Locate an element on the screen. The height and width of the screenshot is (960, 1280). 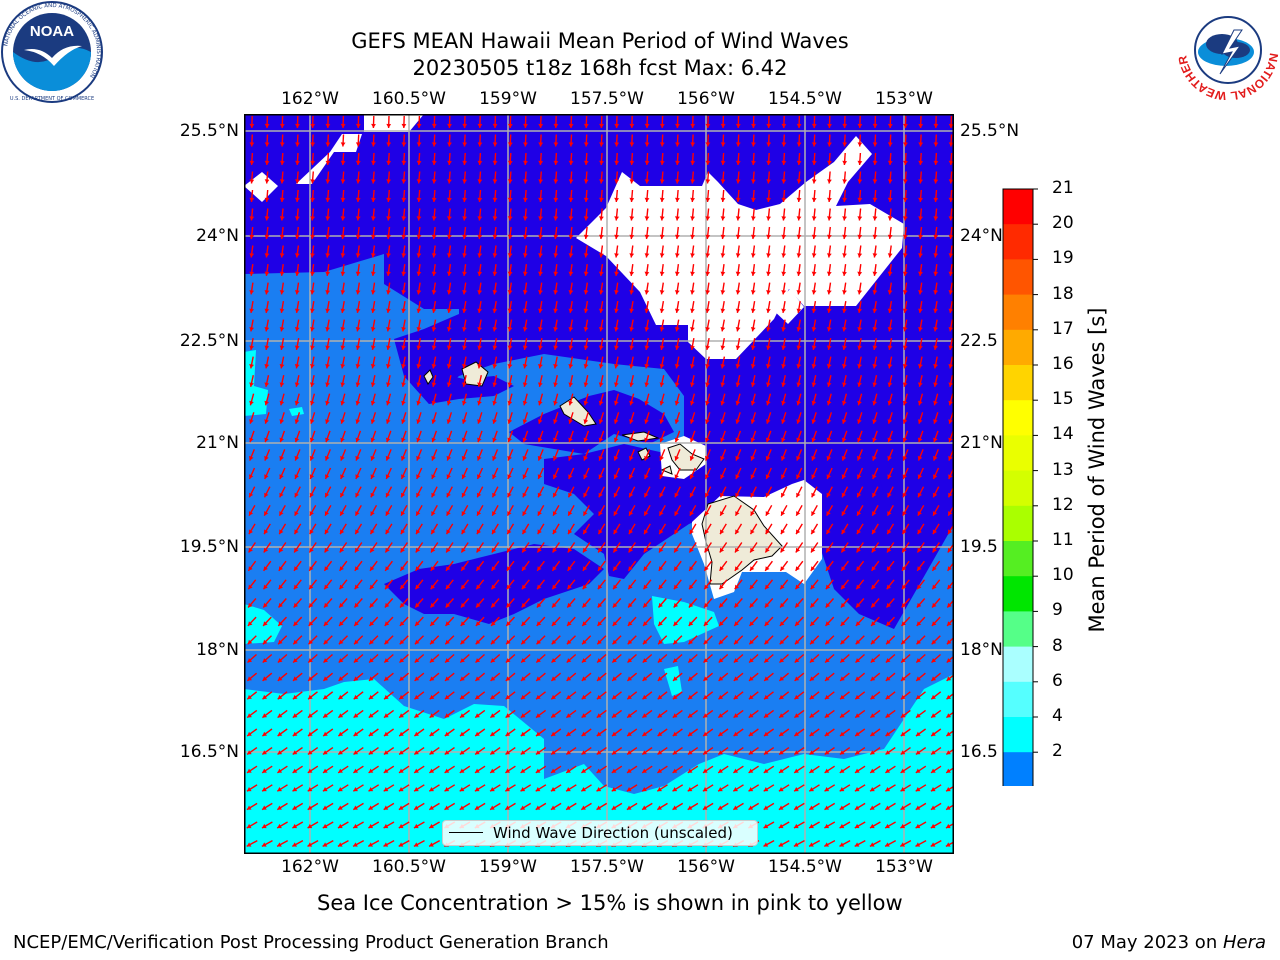
ocean-high-field is located at coordinates (599, 764).